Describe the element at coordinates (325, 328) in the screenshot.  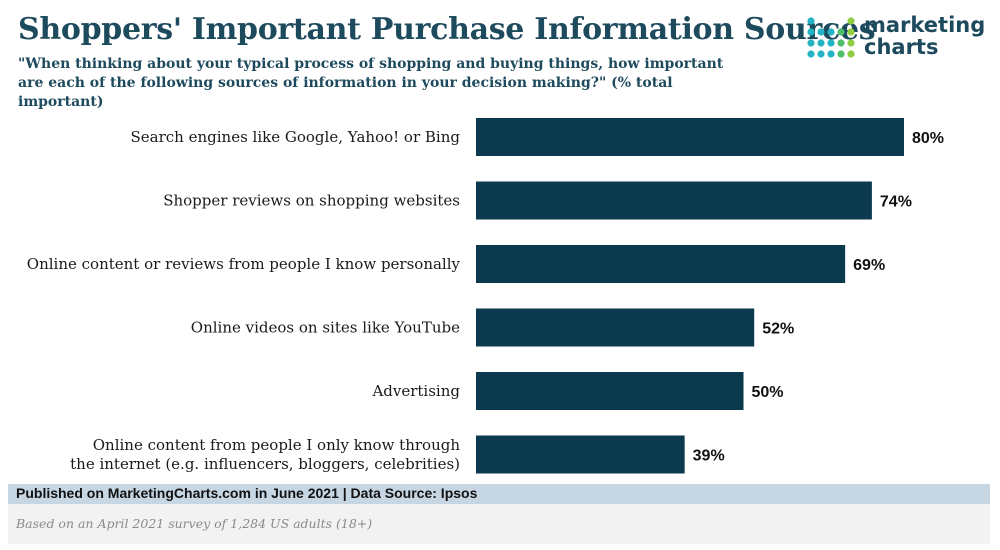
I see `category-label: Online videos on sites like YouTube` at that location.